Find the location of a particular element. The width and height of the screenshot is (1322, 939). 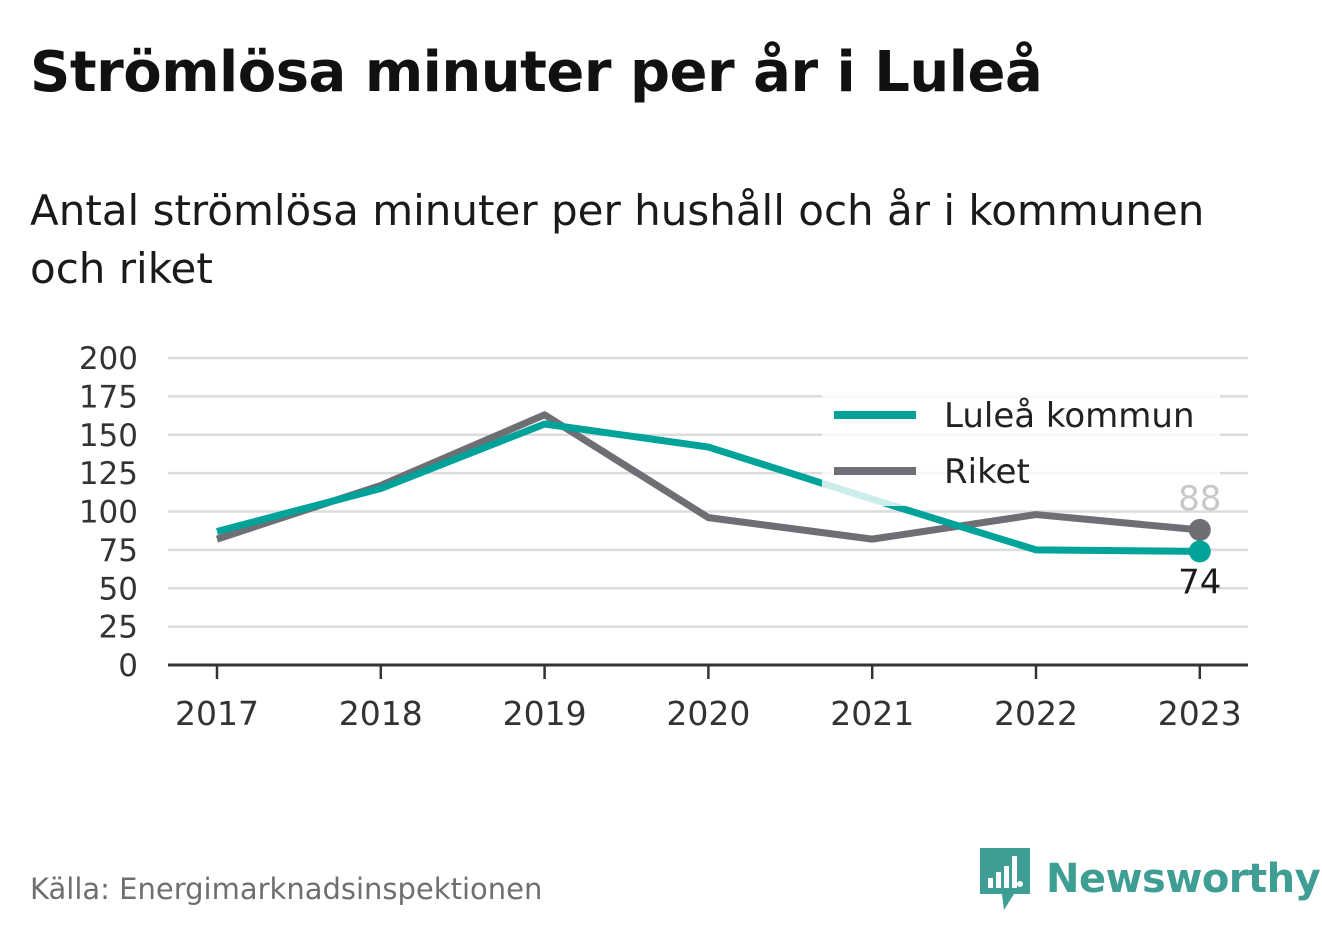

chart-title: Strömlösa minuter per år i Luleå is located at coordinates (536, 72).